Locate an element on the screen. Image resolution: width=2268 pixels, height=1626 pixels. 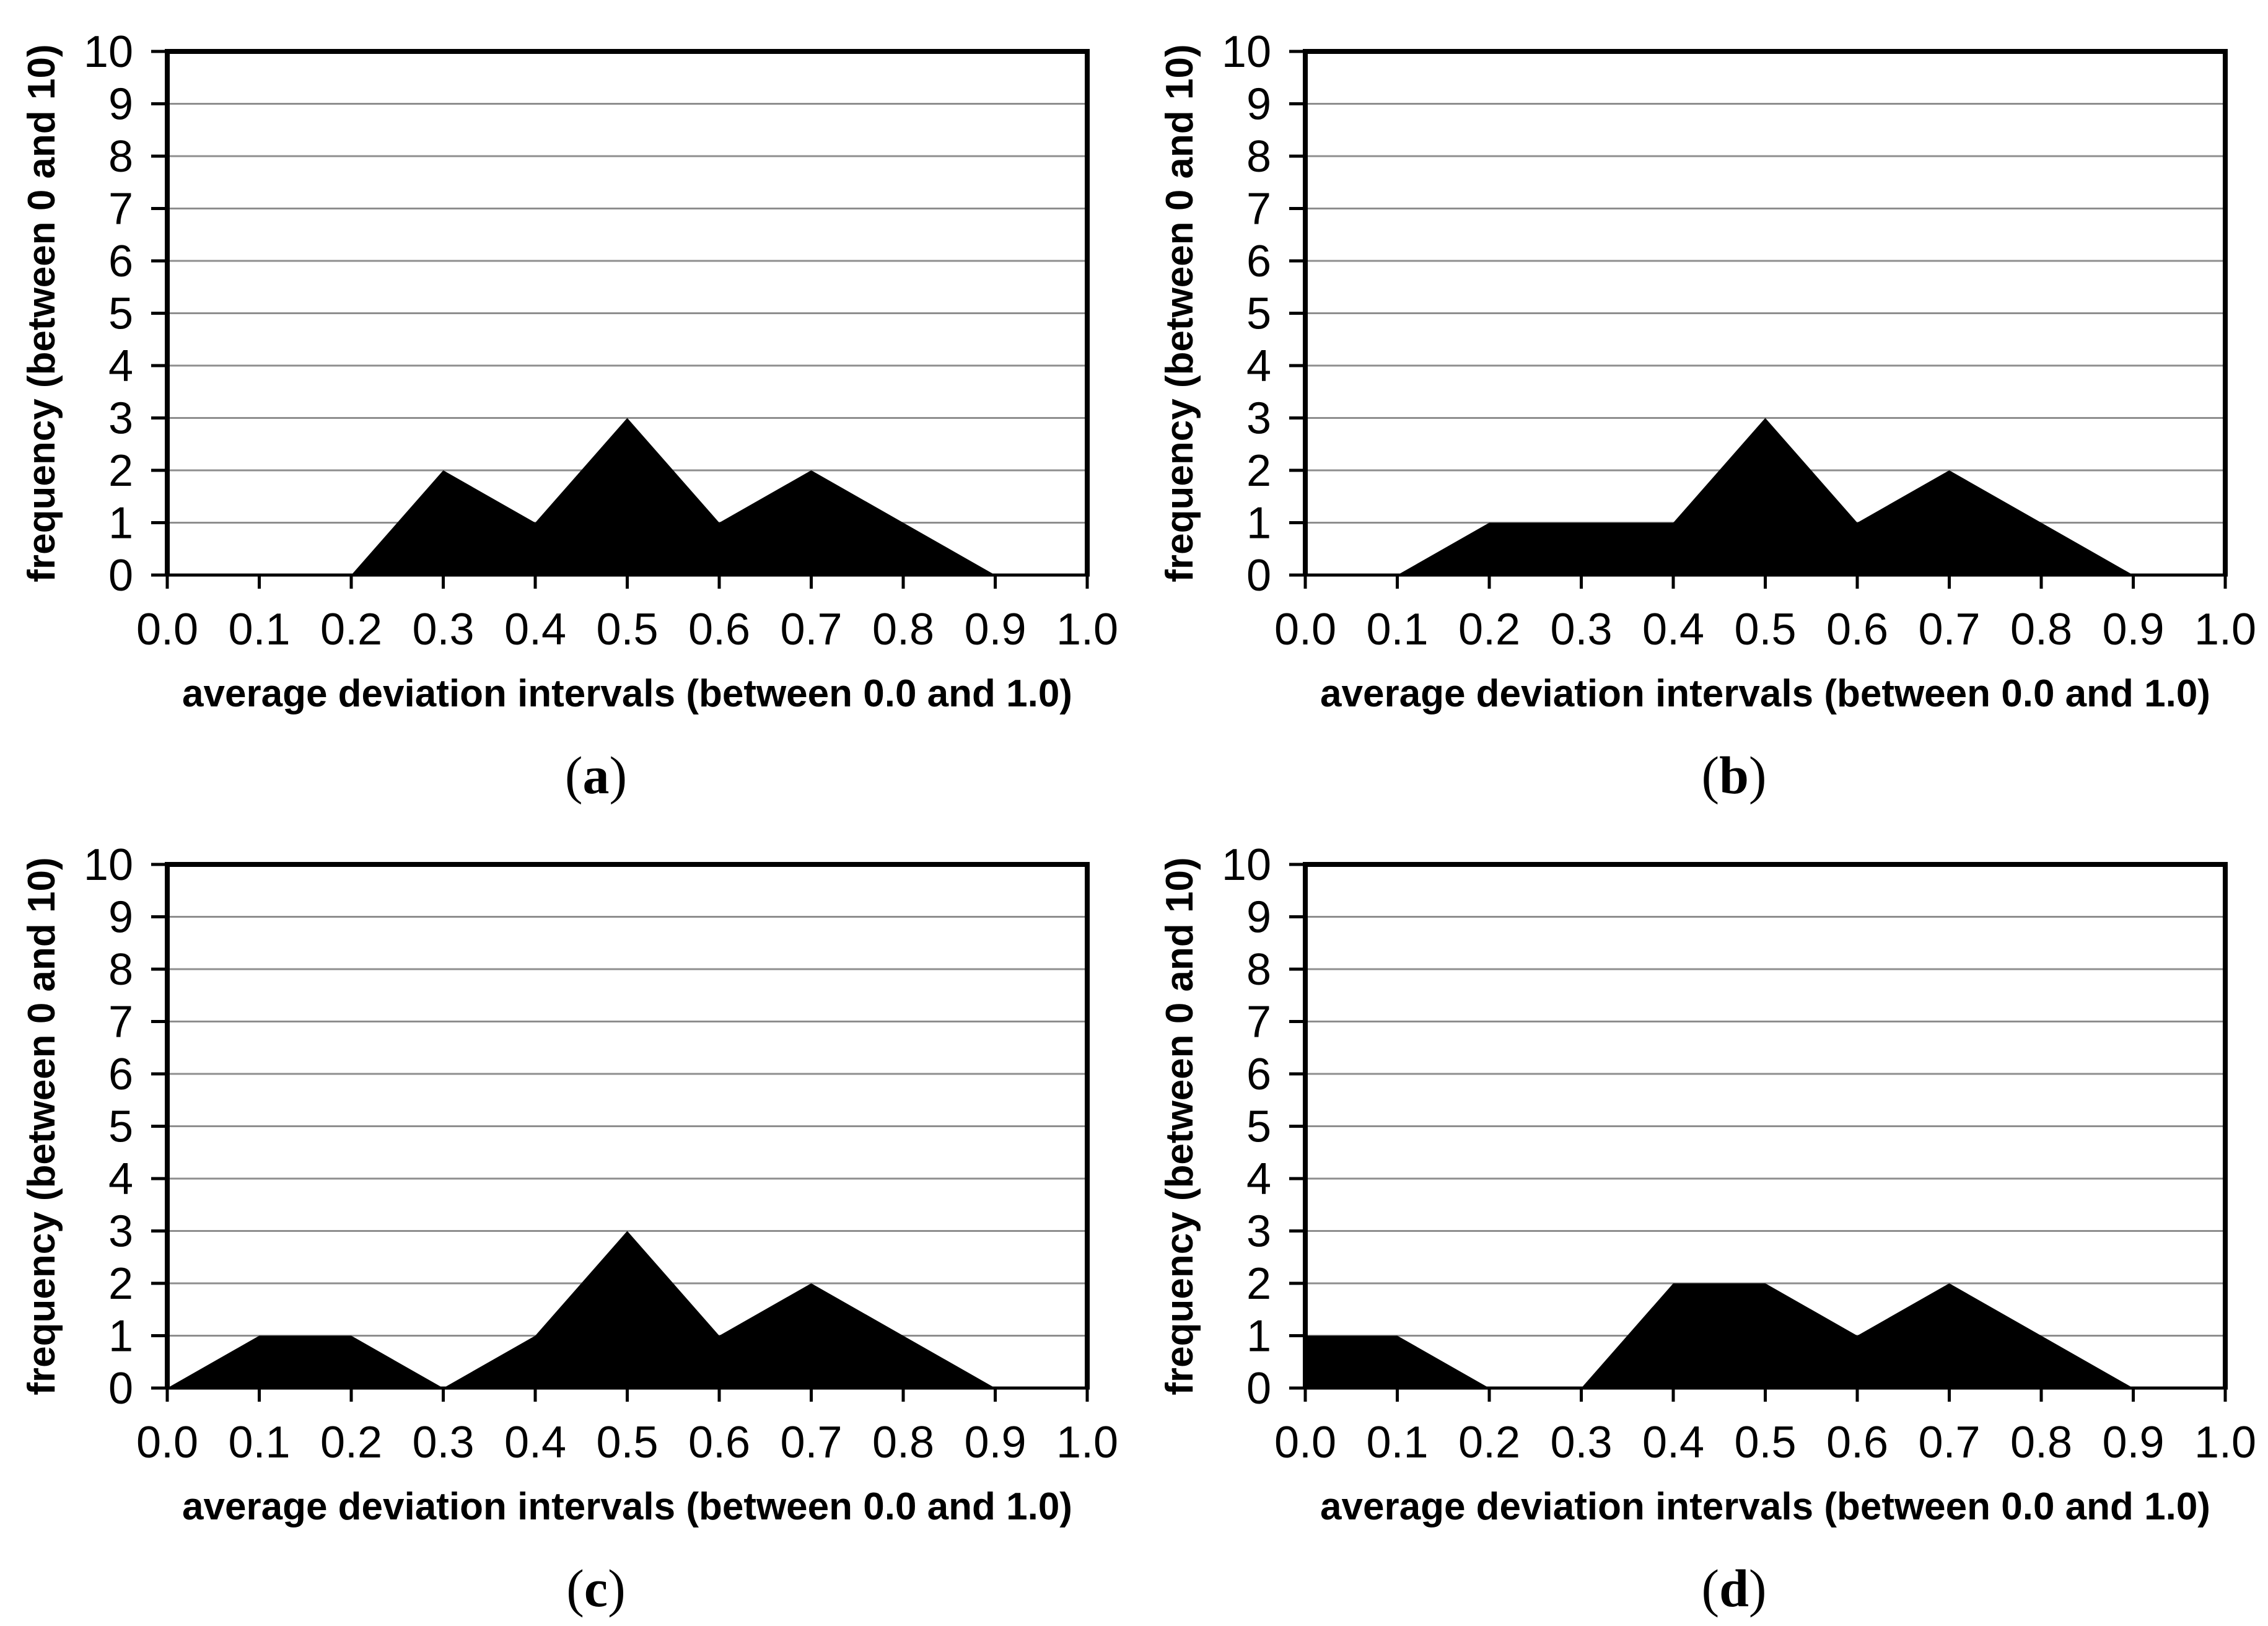
panel-caption-a: (a) is located at coordinates (596, 775).